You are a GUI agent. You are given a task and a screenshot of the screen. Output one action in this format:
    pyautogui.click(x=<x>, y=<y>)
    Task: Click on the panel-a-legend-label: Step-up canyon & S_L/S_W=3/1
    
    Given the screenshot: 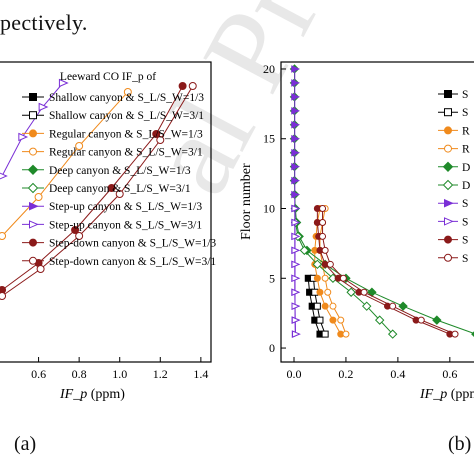 What is the action you would take?
    pyautogui.click(x=125, y=225)
    